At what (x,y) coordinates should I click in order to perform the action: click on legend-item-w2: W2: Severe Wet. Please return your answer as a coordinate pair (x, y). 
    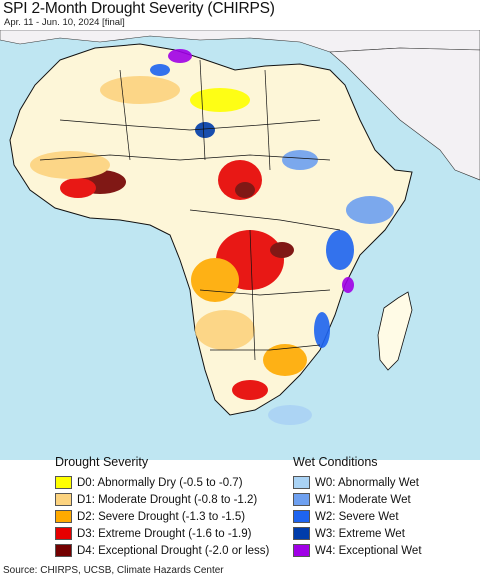
    Looking at the image, I should click on (357, 516).